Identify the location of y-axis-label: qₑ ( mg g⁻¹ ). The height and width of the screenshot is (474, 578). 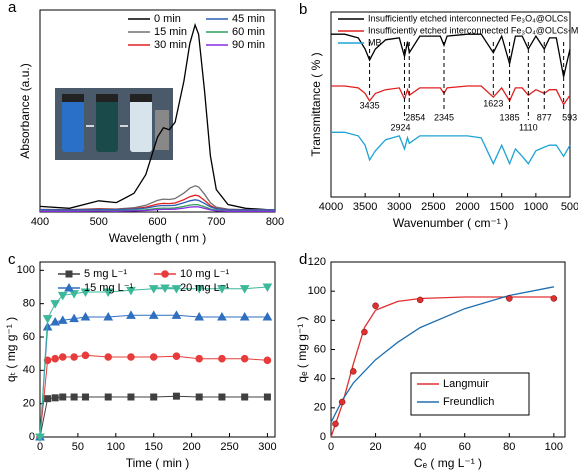
(302, 349).